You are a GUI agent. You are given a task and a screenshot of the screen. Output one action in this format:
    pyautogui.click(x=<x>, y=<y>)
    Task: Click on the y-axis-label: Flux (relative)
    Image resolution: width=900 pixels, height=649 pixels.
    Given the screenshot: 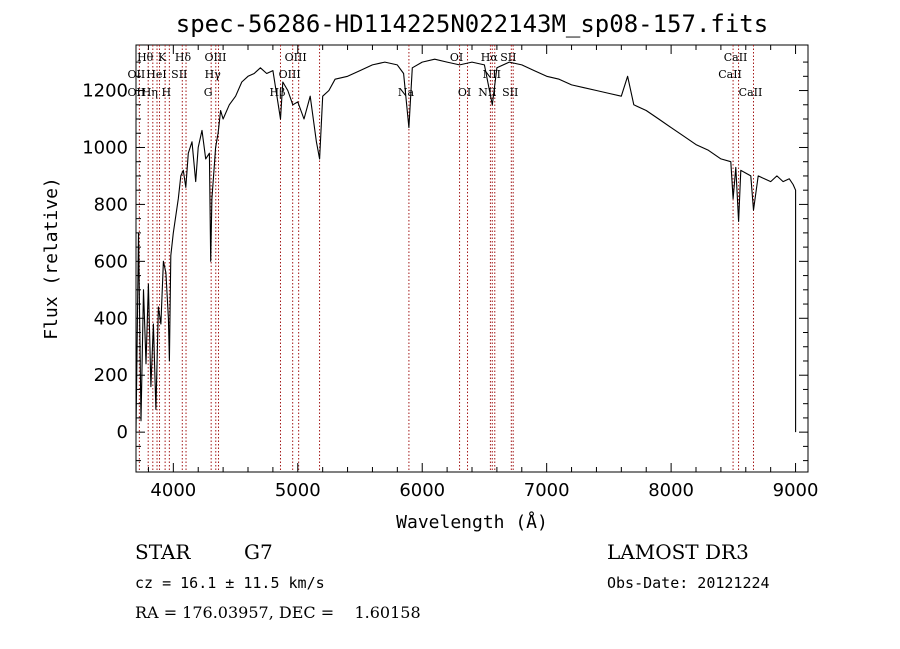 What is the action you would take?
    pyautogui.click(x=51, y=258)
    